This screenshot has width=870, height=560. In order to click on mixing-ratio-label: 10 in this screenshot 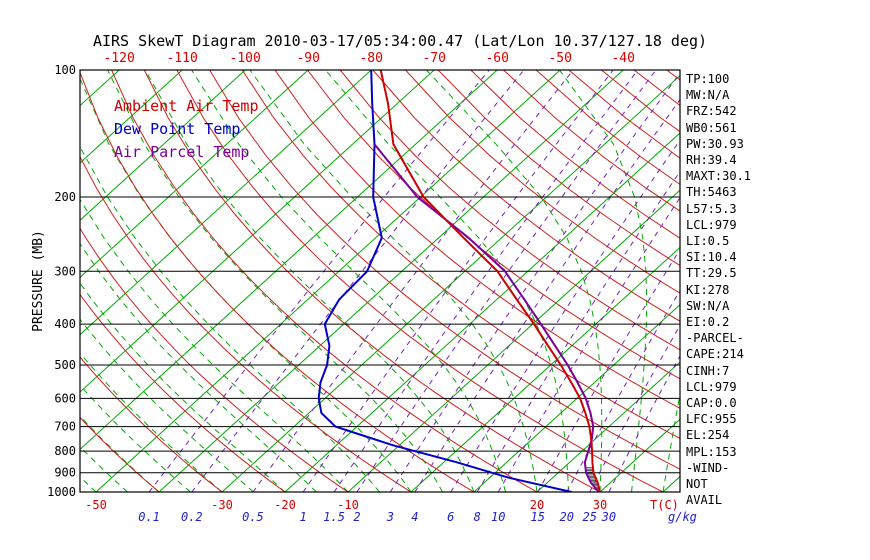, I will do `click(498, 517)`.